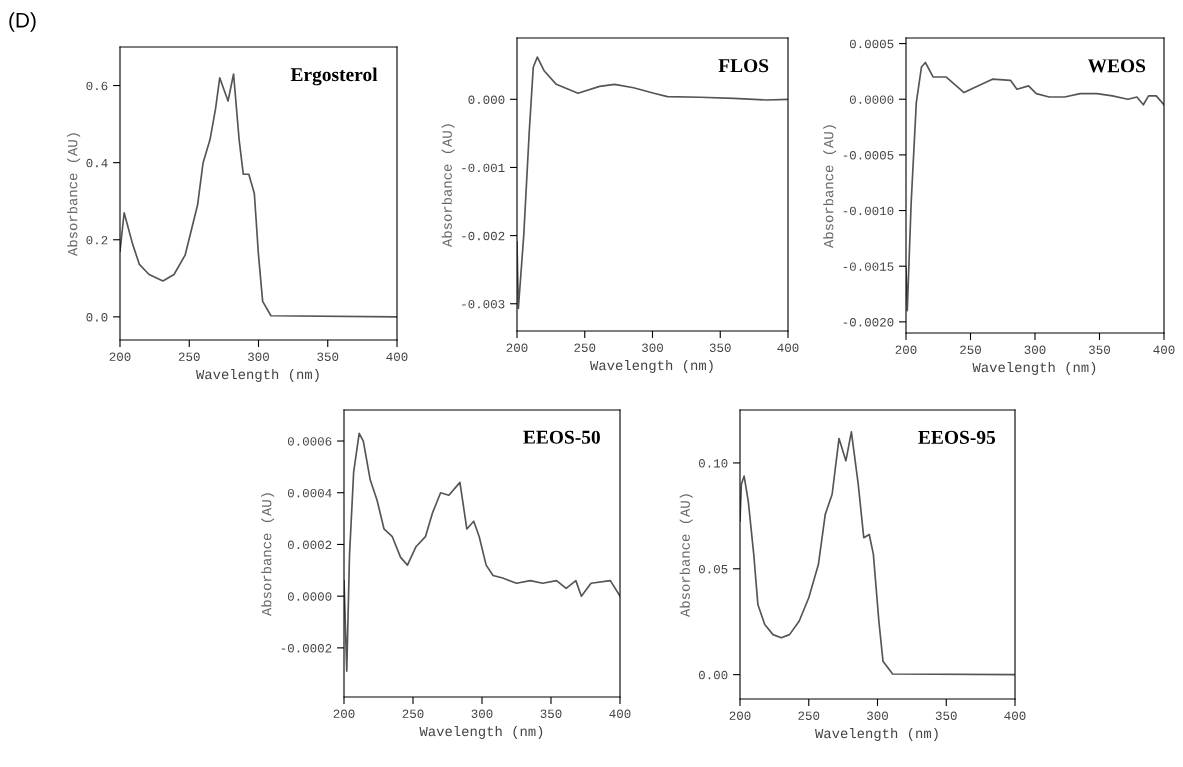  I want to click on y-tick-label: 0.2, so click(97, 240).